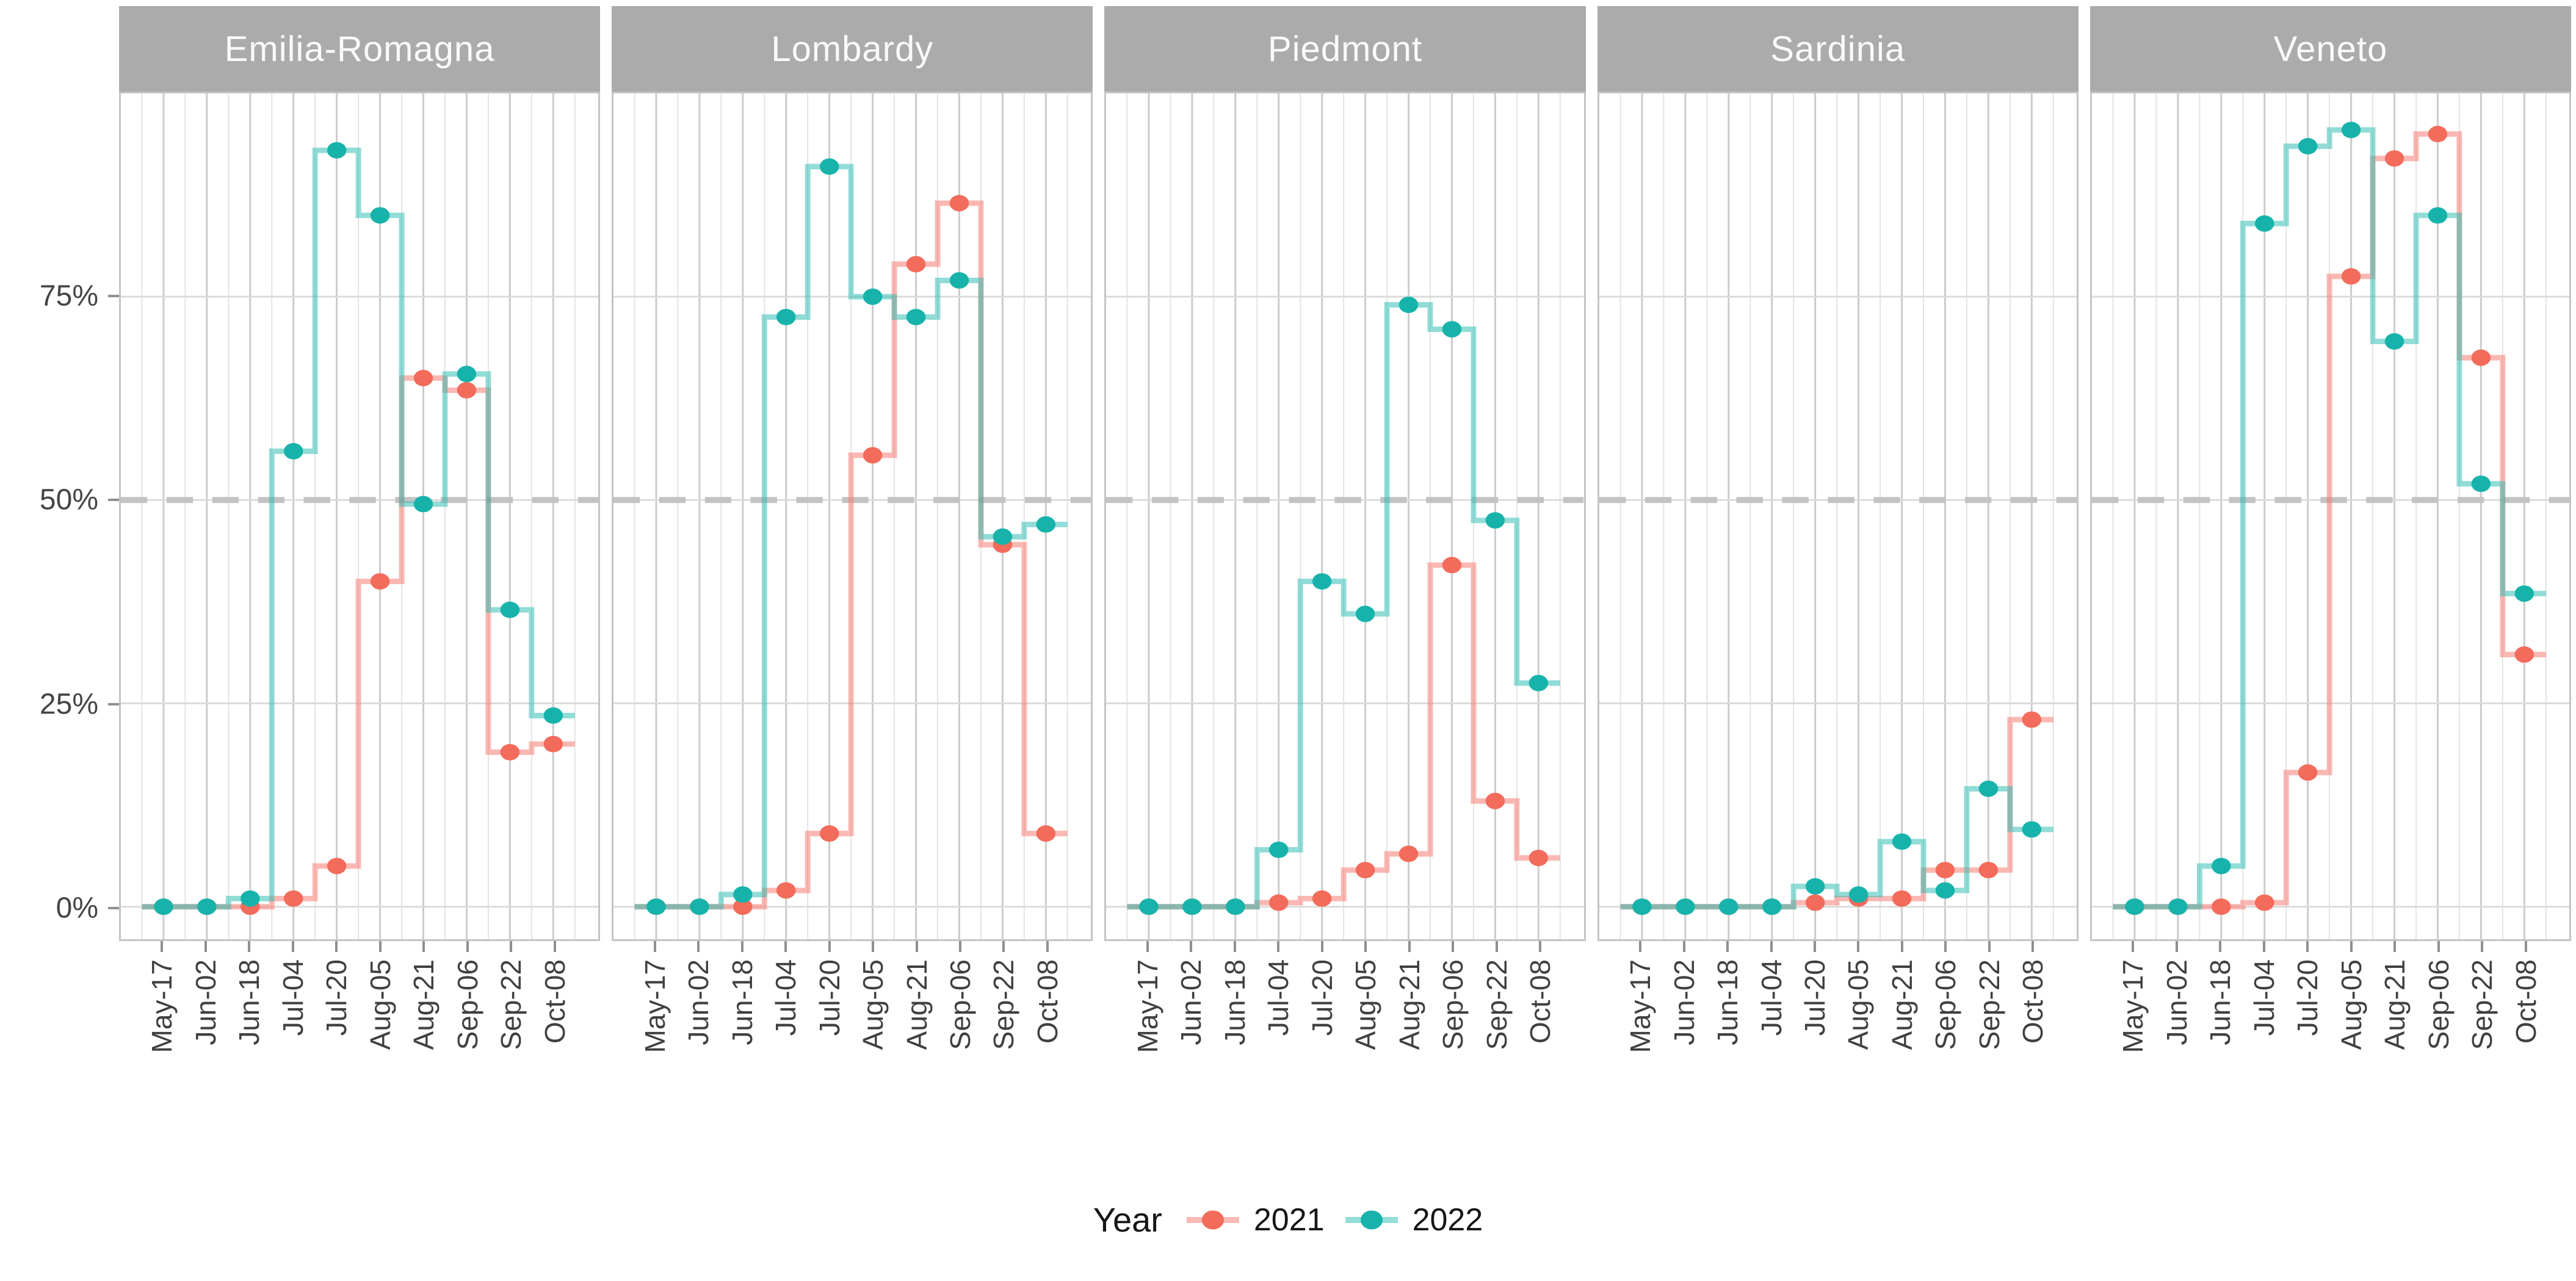  What do you see at coordinates (1255, 1220) in the screenshot?
I see `legend-entry-2021: 2021` at bounding box center [1255, 1220].